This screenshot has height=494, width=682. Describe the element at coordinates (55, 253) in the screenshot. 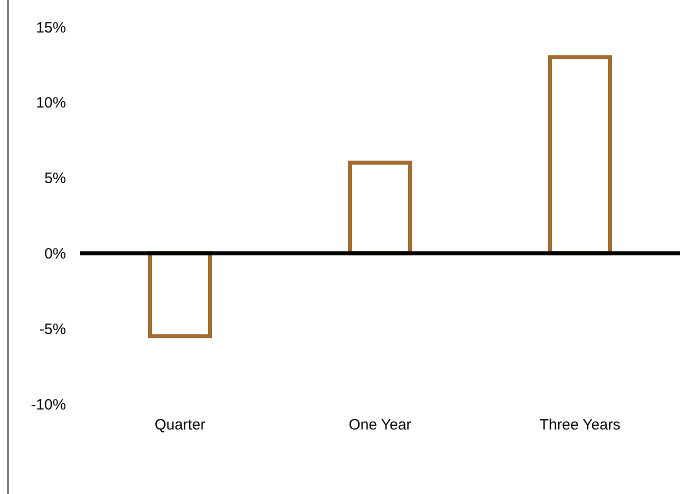

I see `y-tick-label: 0%` at that location.